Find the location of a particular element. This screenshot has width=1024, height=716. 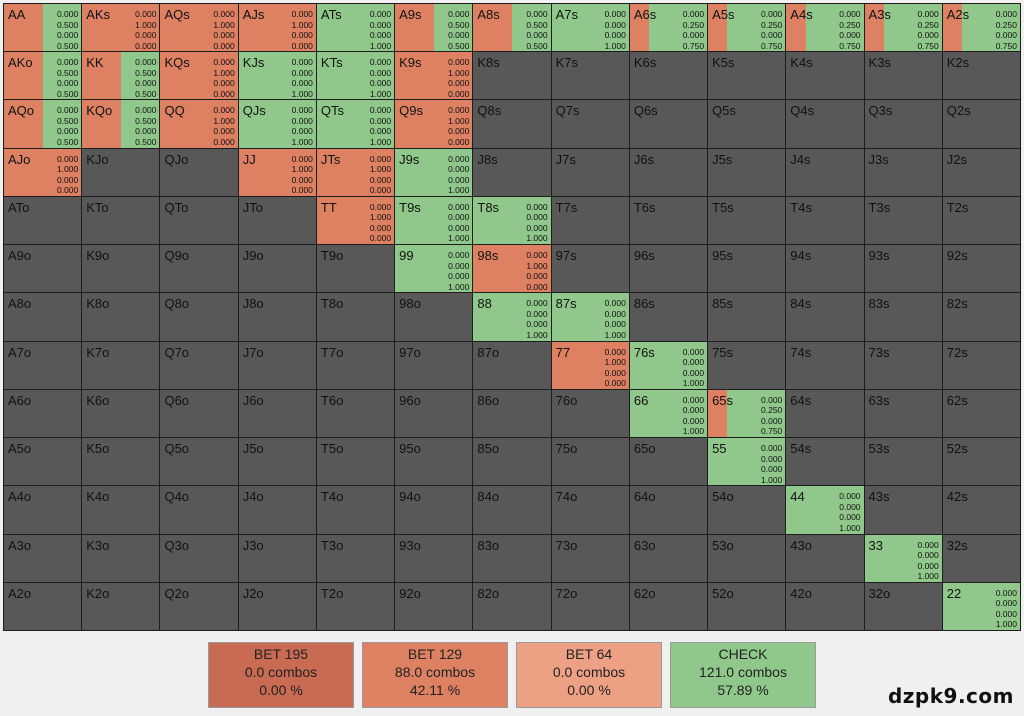

hand-cell: 84s is located at coordinates (825, 317).